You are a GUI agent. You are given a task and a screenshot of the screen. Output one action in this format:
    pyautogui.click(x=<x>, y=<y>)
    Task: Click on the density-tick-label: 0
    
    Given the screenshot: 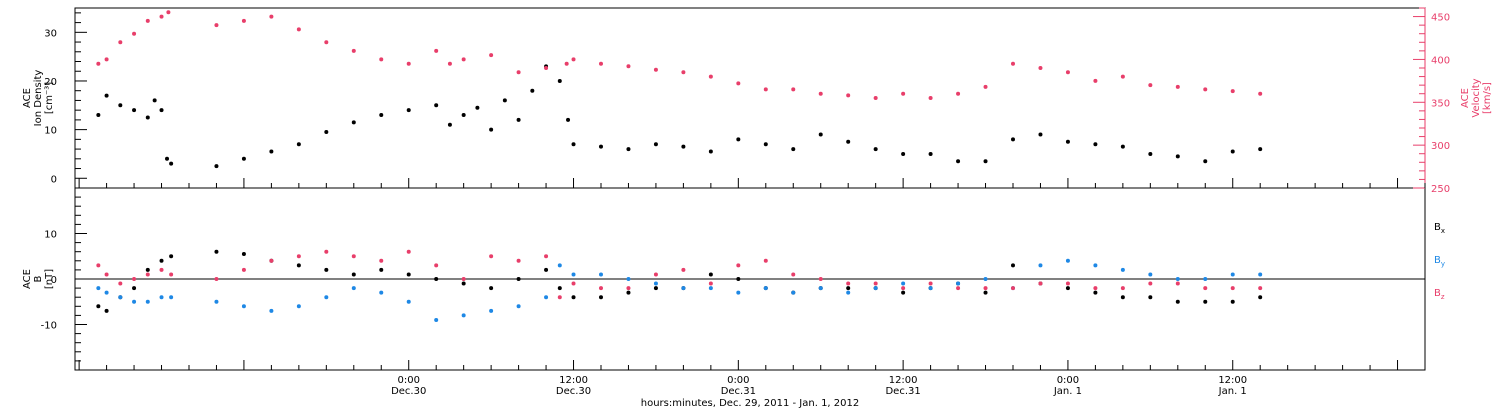 What is the action you would take?
    pyautogui.click(x=54, y=179)
    